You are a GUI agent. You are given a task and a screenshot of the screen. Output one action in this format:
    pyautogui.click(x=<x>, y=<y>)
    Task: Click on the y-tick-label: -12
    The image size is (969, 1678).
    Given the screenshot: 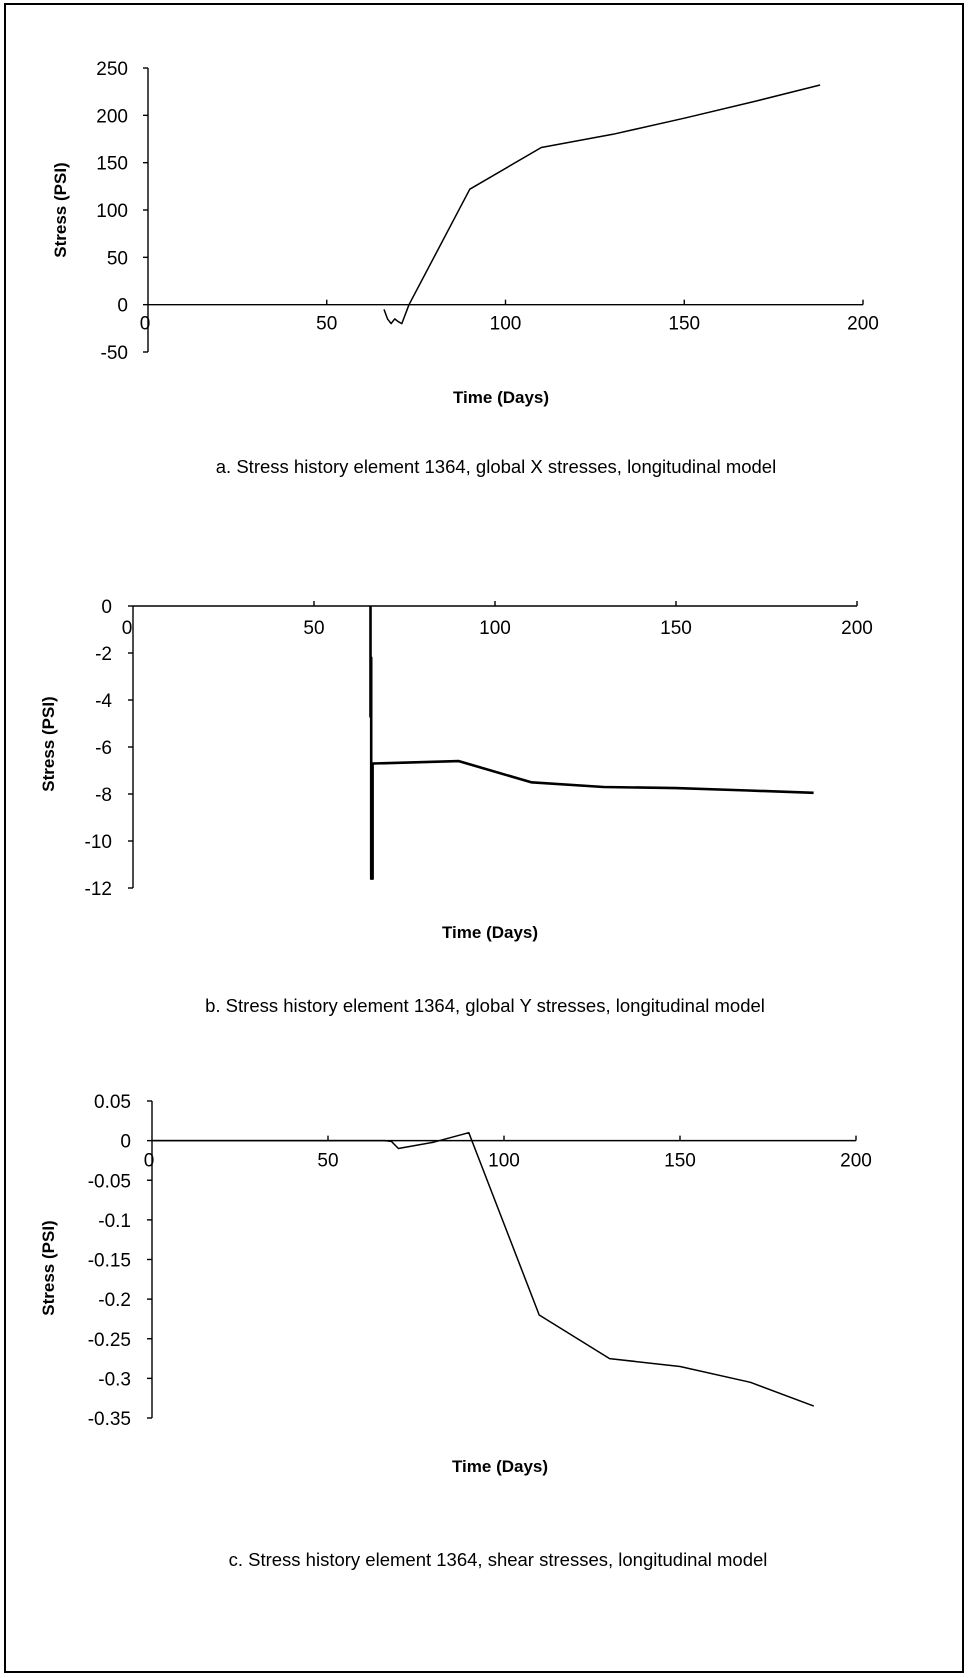 What is the action you would take?
    pyautogui.click(x=98, y=889)
    